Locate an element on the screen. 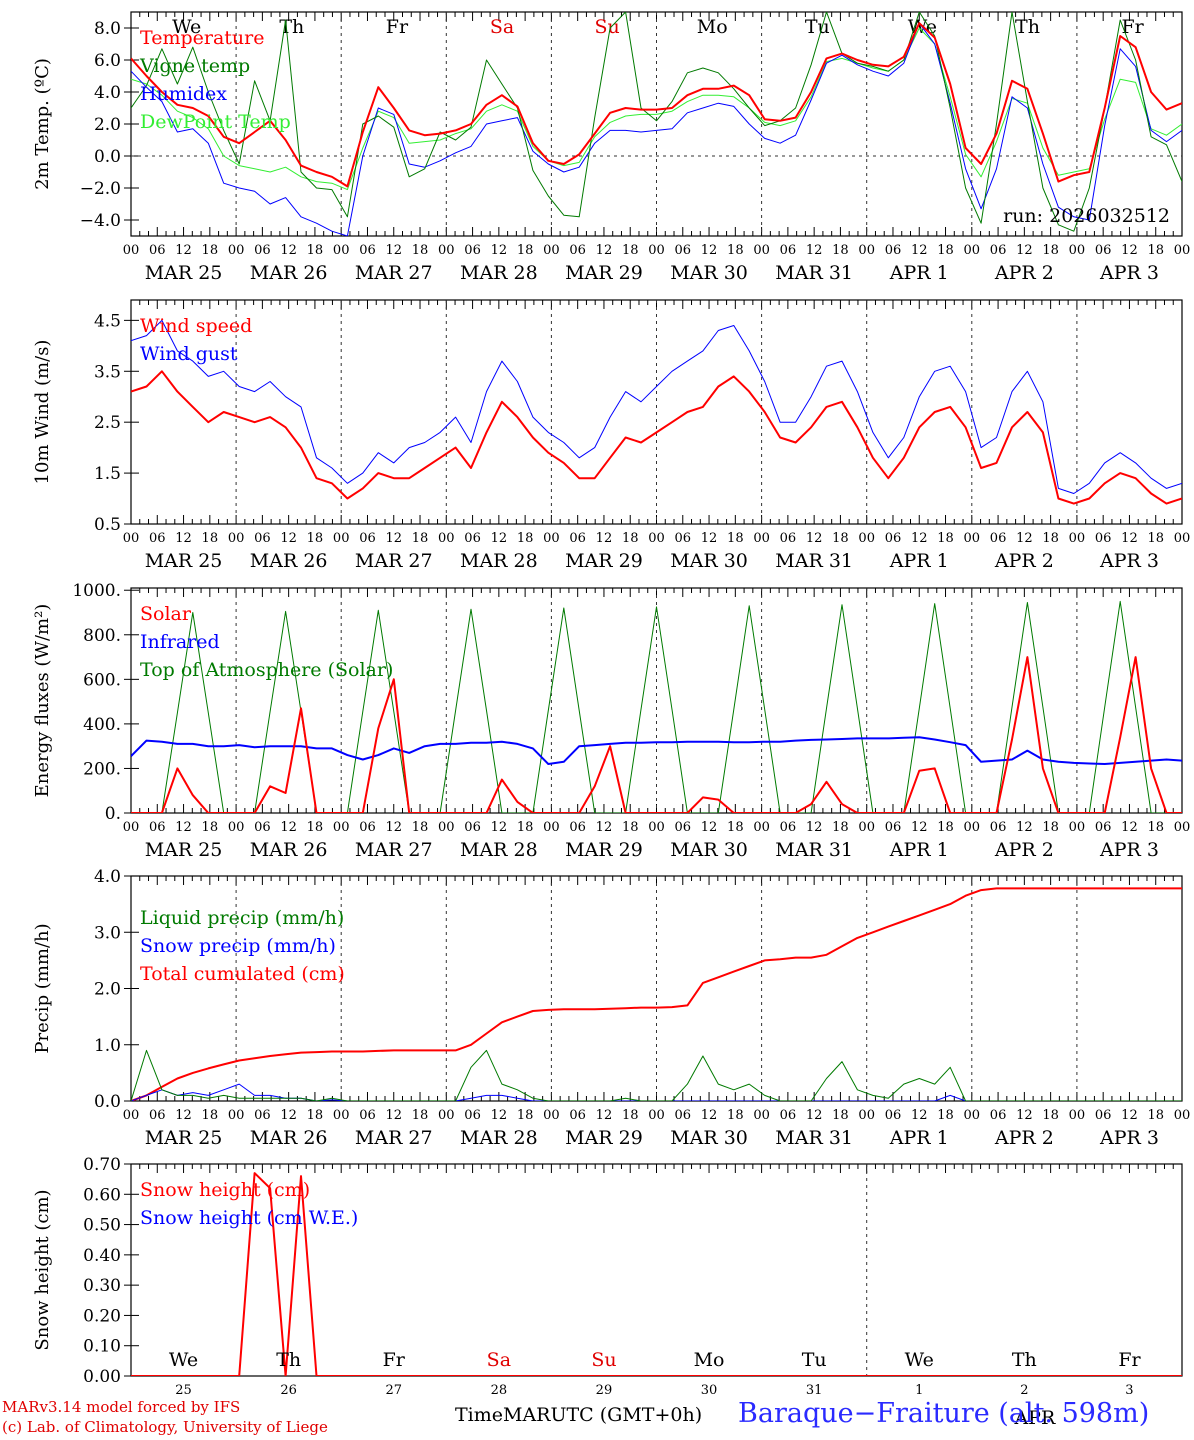 The image size is (1194, 1440). y-tick-label: 4.5 is located at coordinates (107, 321).